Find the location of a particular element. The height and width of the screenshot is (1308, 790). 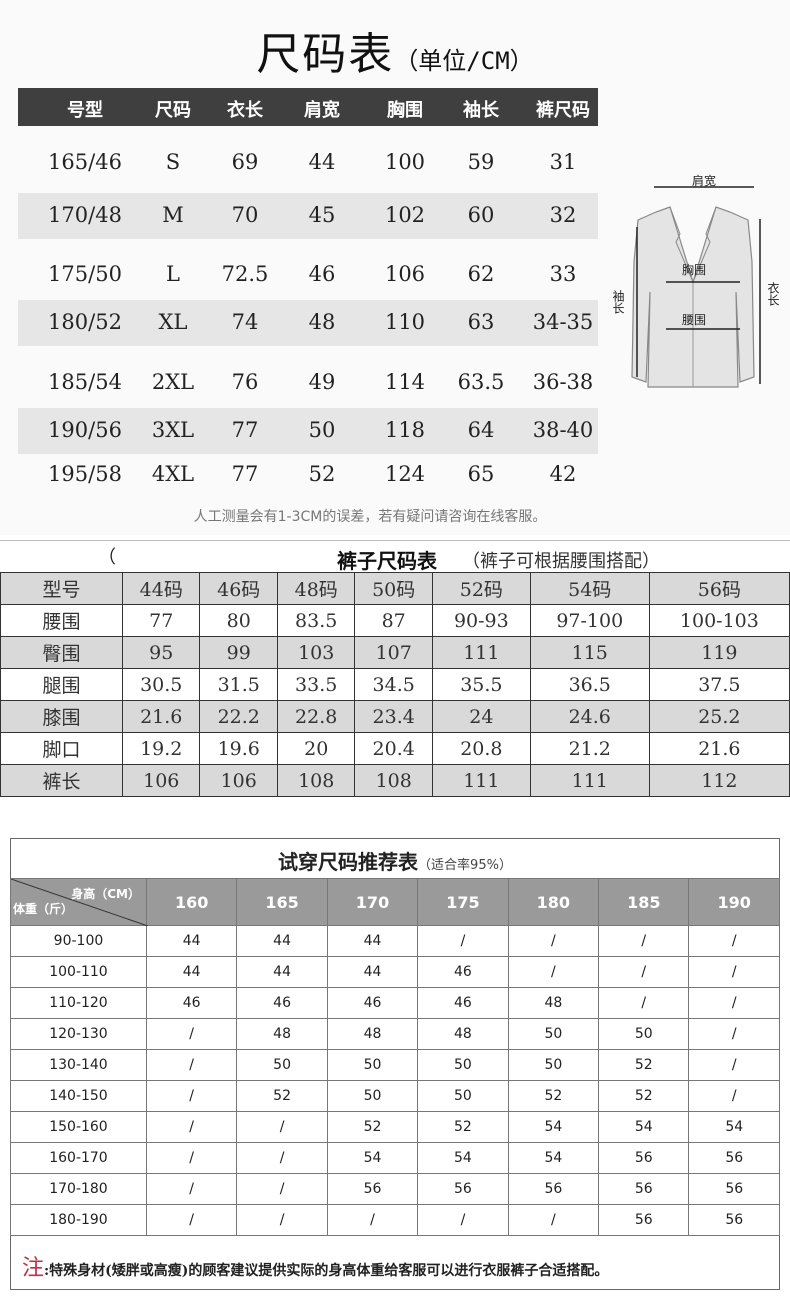

pants-cell: 111 is located at coordinates (481, 780).